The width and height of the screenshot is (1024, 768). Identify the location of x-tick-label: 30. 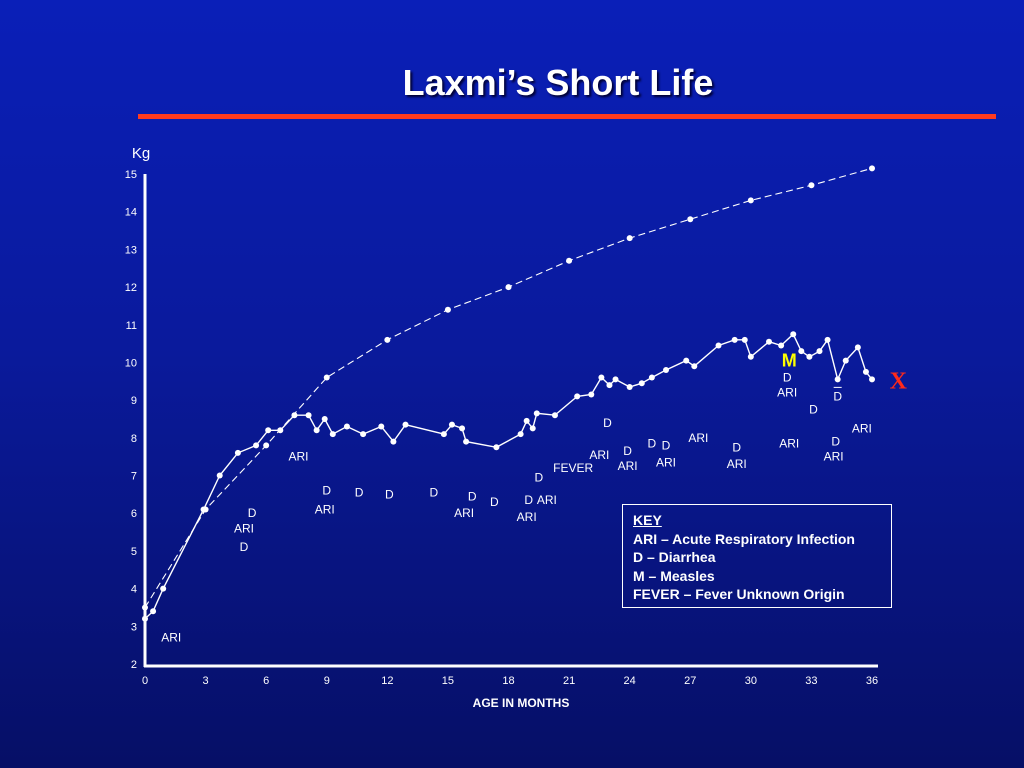
(751, 681).